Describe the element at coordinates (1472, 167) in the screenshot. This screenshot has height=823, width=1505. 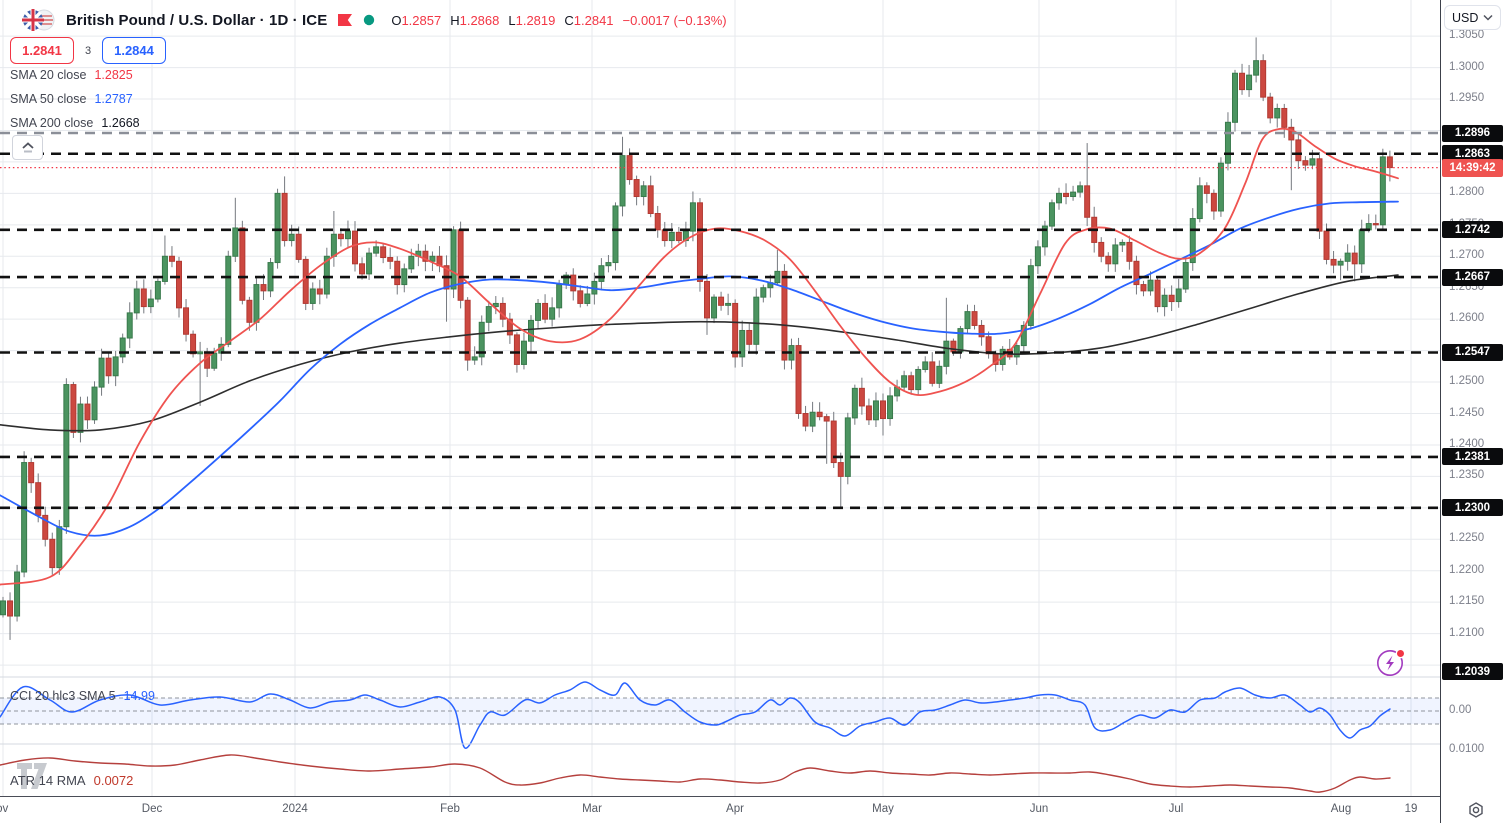
I see `bar-countdown-tag: 14:39:42` at that location.